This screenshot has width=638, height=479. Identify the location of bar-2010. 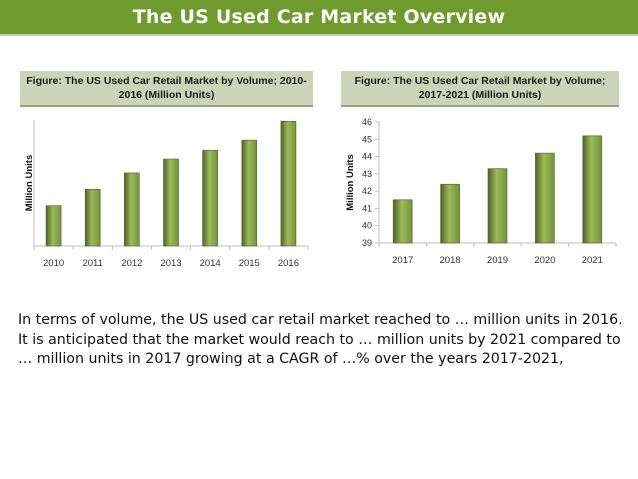
(53, 226).